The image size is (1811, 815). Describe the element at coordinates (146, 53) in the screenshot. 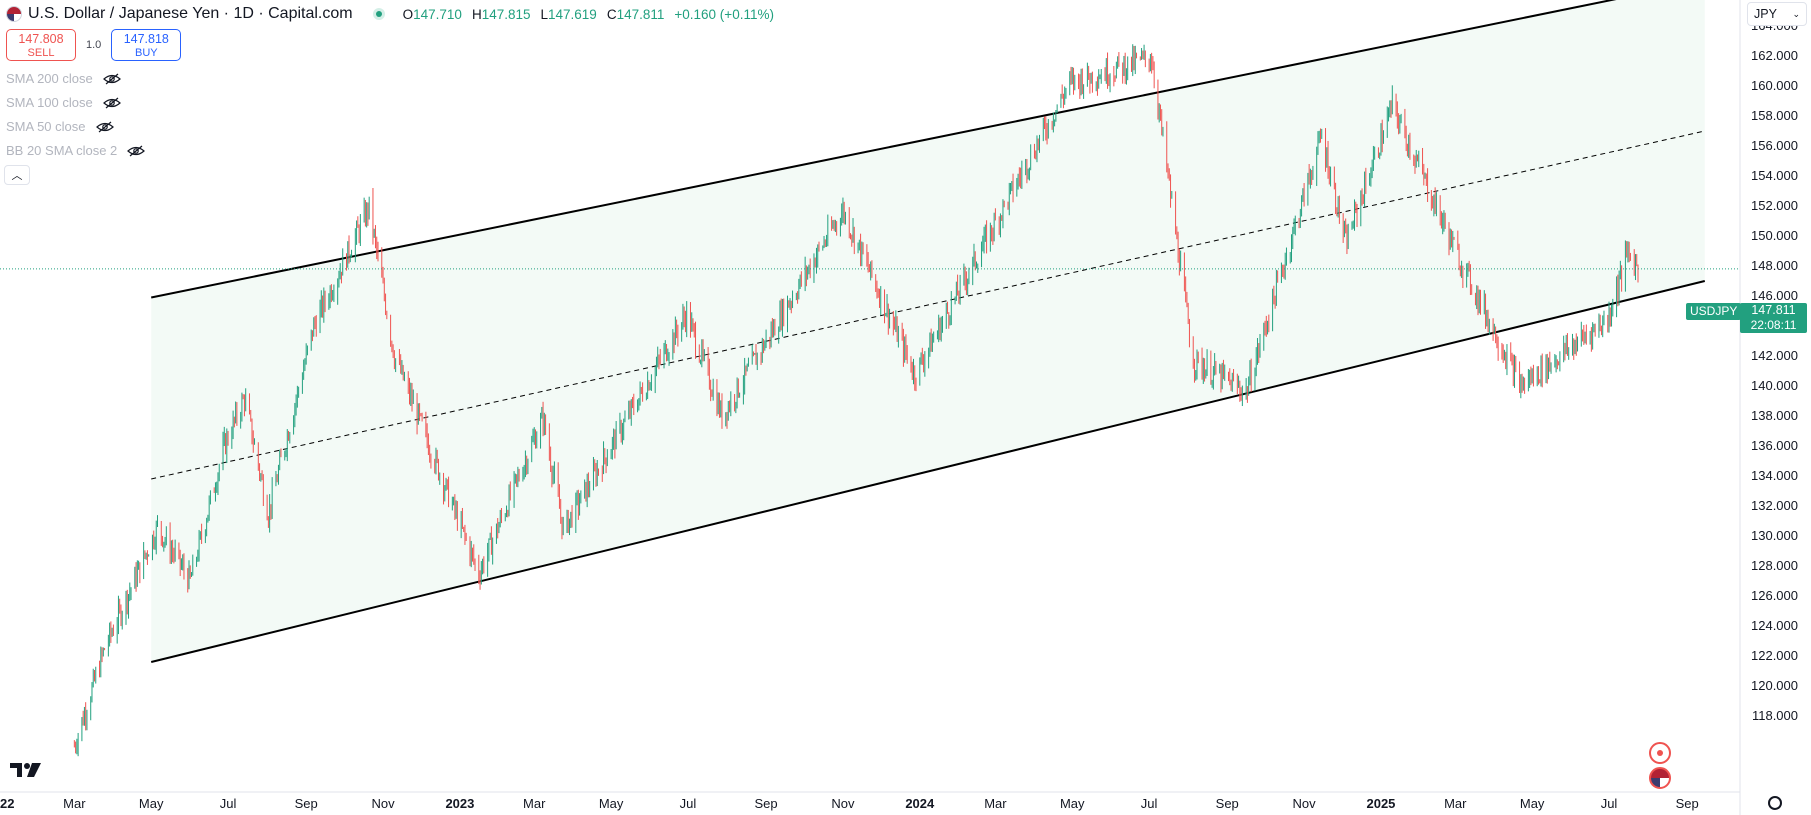

I see `buy-label: BUY` at that location.